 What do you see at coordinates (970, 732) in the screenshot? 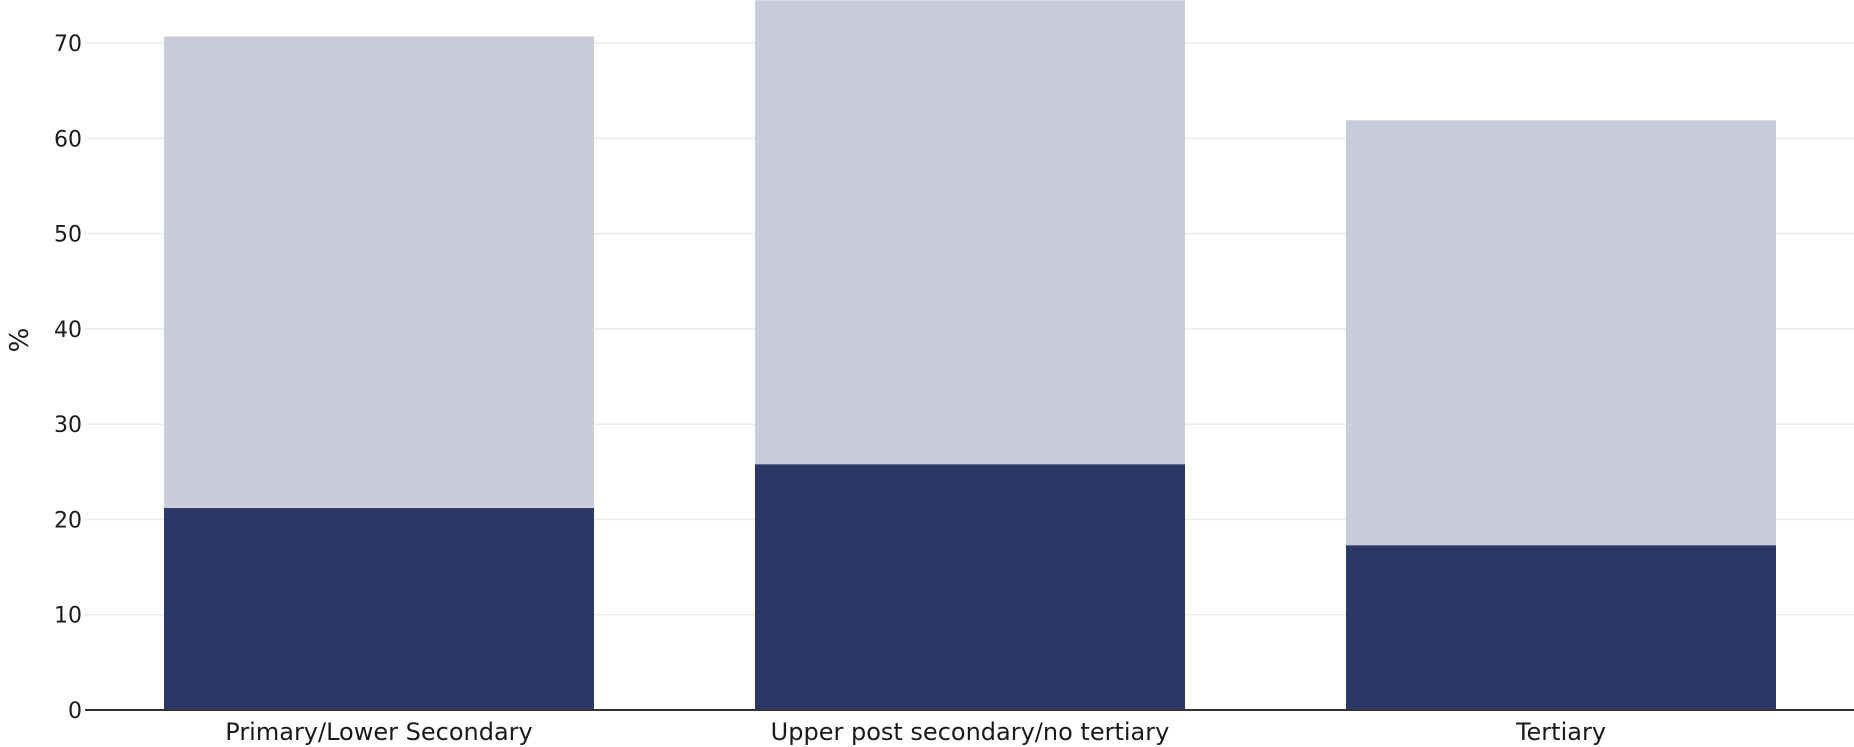
I see `x-category-label: Upper post secondary/no tertiary` at bounding box center [970, 732].